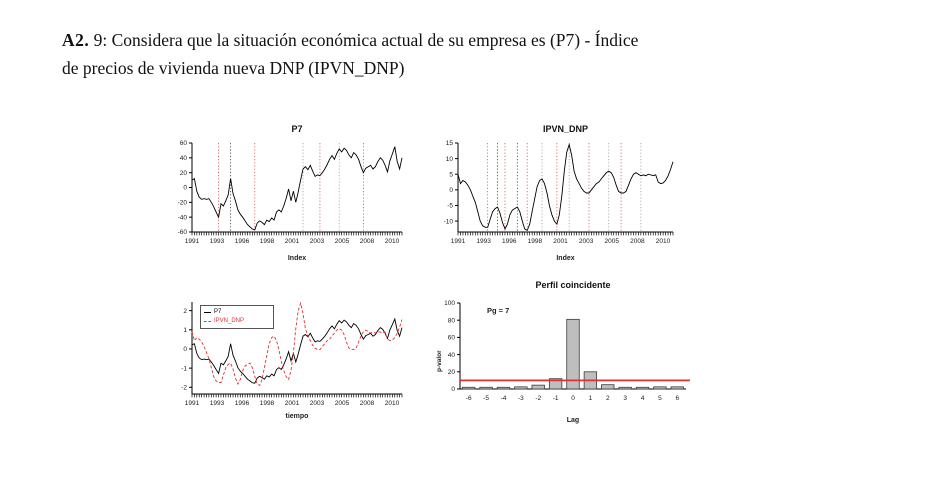  I want to click on svg-text: -10, so click(449, 221).